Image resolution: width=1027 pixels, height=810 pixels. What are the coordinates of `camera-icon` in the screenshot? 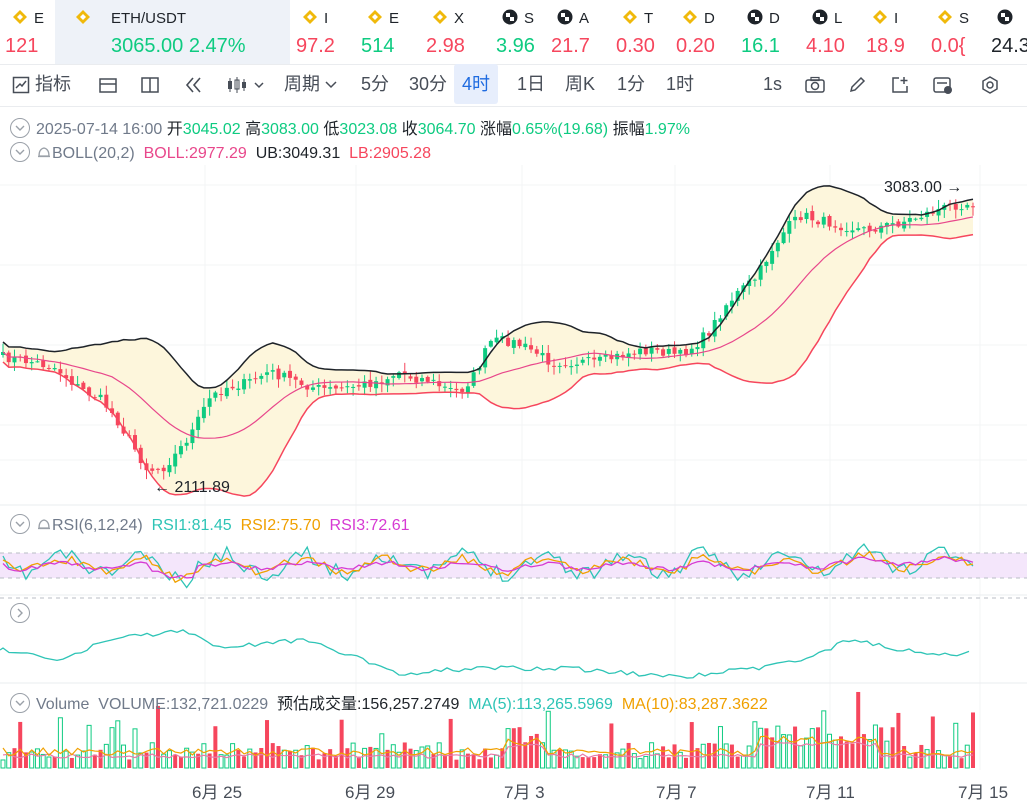 It's located at (815, 85).